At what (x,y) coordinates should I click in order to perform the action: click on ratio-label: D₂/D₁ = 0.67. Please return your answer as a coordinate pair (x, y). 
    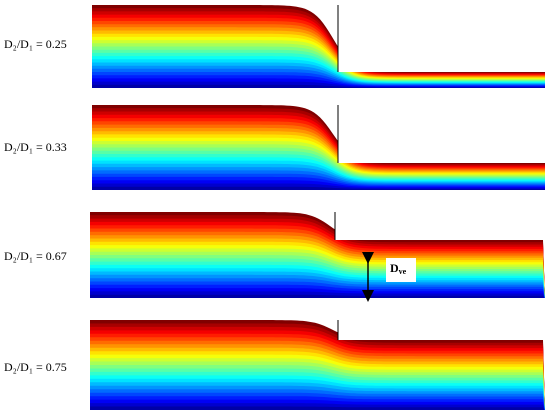
    Looking at the image, I should click on (35, 256).